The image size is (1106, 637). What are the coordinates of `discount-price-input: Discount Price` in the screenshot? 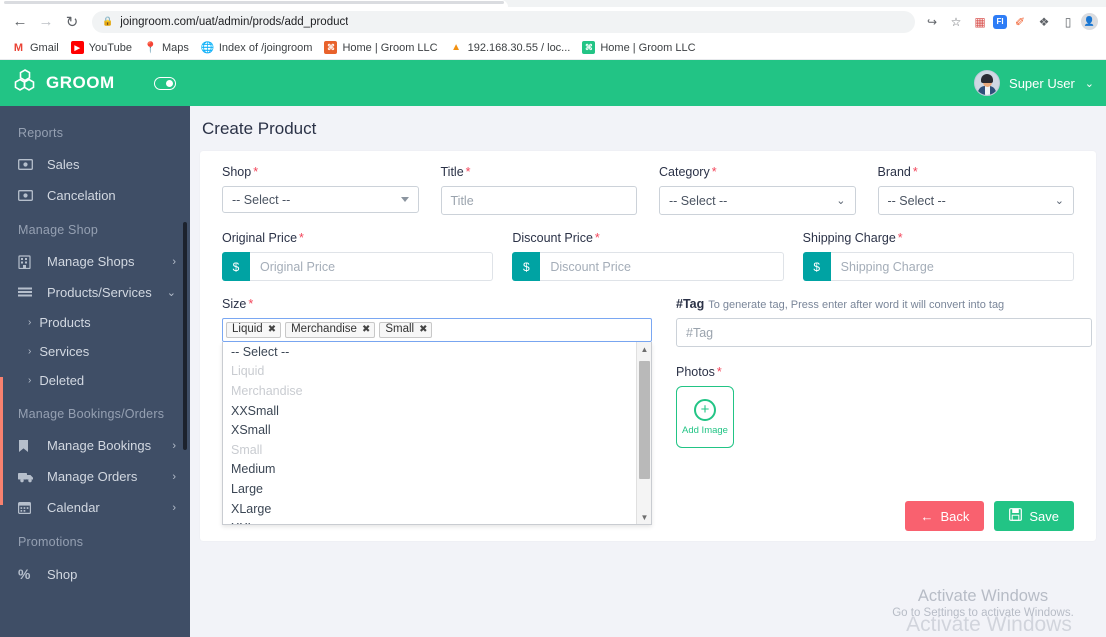 It's located at (662, 266).